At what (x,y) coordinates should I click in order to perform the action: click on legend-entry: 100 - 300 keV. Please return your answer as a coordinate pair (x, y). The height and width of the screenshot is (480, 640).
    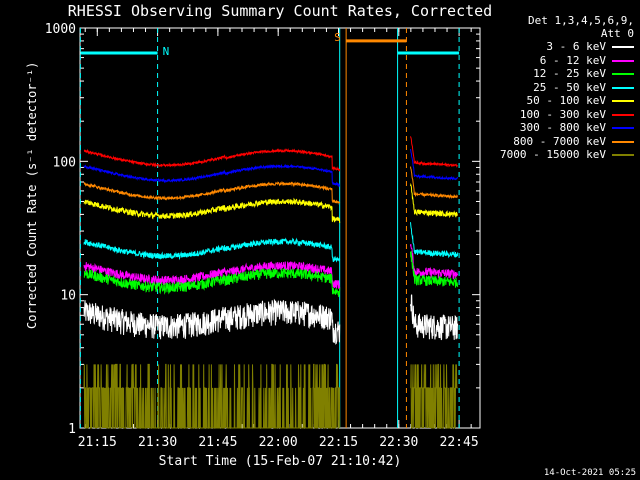
    Looking at the image, I should click on (559, 115).